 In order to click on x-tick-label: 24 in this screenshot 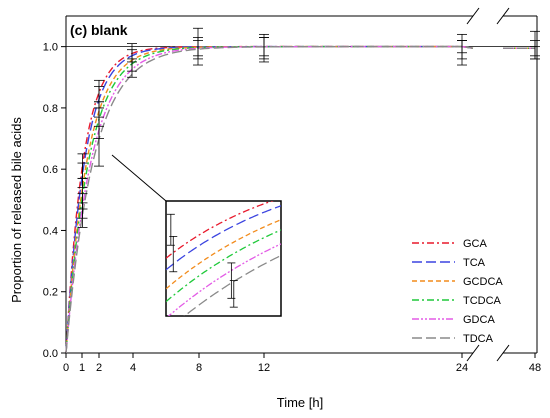, I will do `click(462, 368)`.